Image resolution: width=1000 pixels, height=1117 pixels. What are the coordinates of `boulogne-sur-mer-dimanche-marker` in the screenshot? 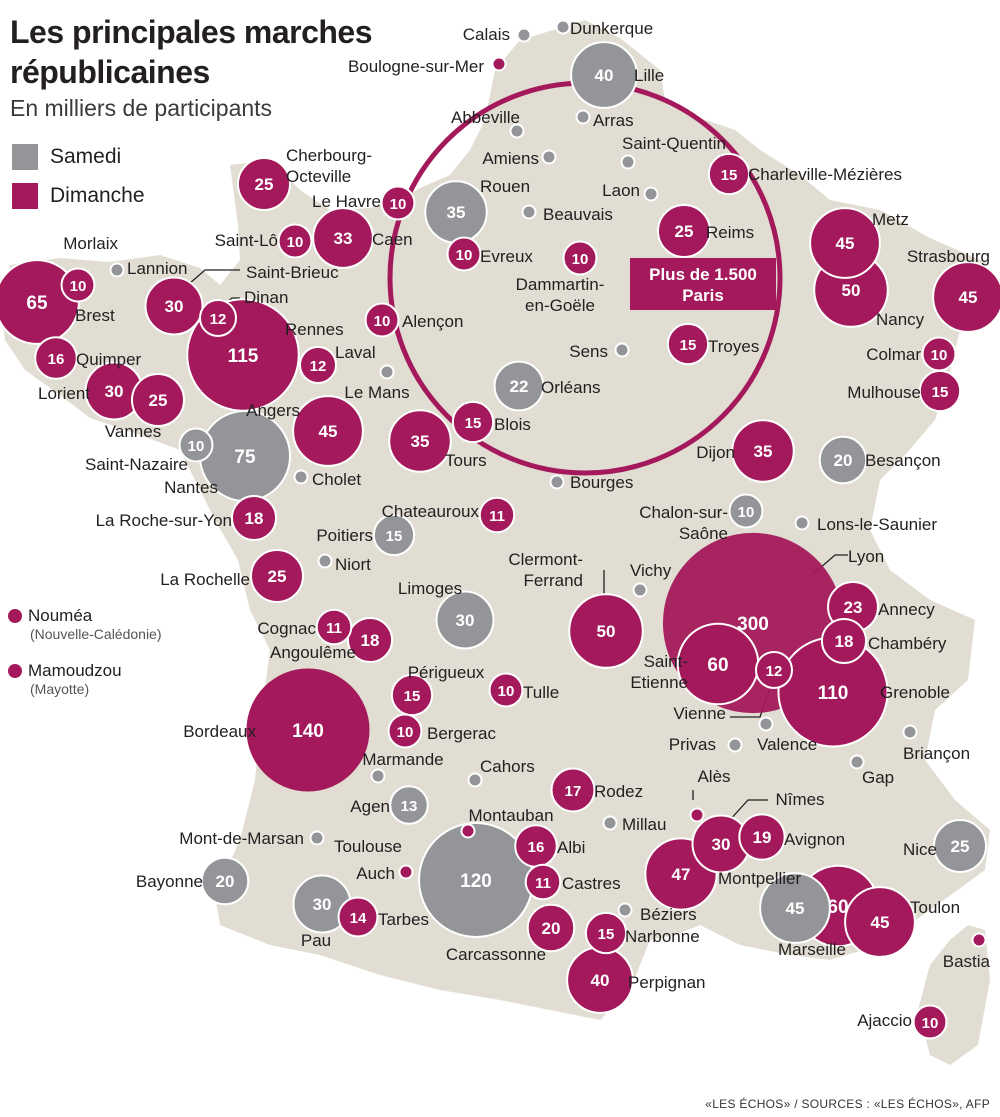 It's located at (499, 64).